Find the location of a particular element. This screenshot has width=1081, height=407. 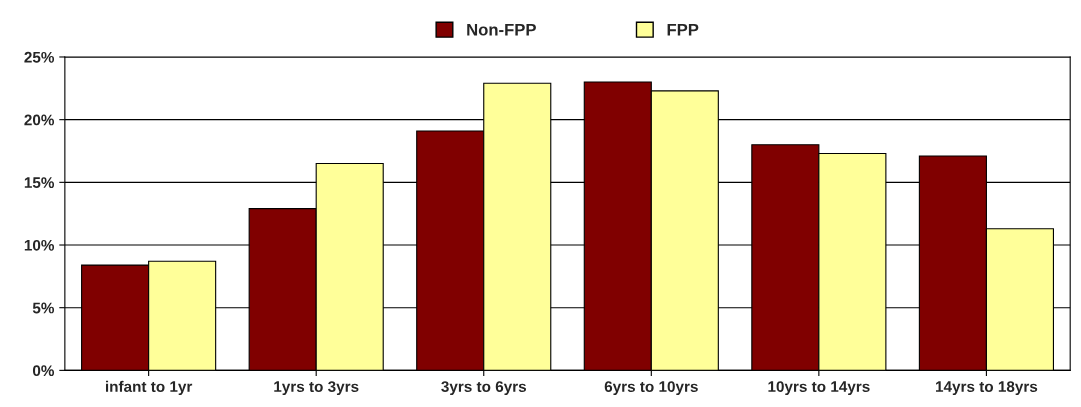

x-tick-label: 14yrs to 18yrs is located at coordinates (986, 388).